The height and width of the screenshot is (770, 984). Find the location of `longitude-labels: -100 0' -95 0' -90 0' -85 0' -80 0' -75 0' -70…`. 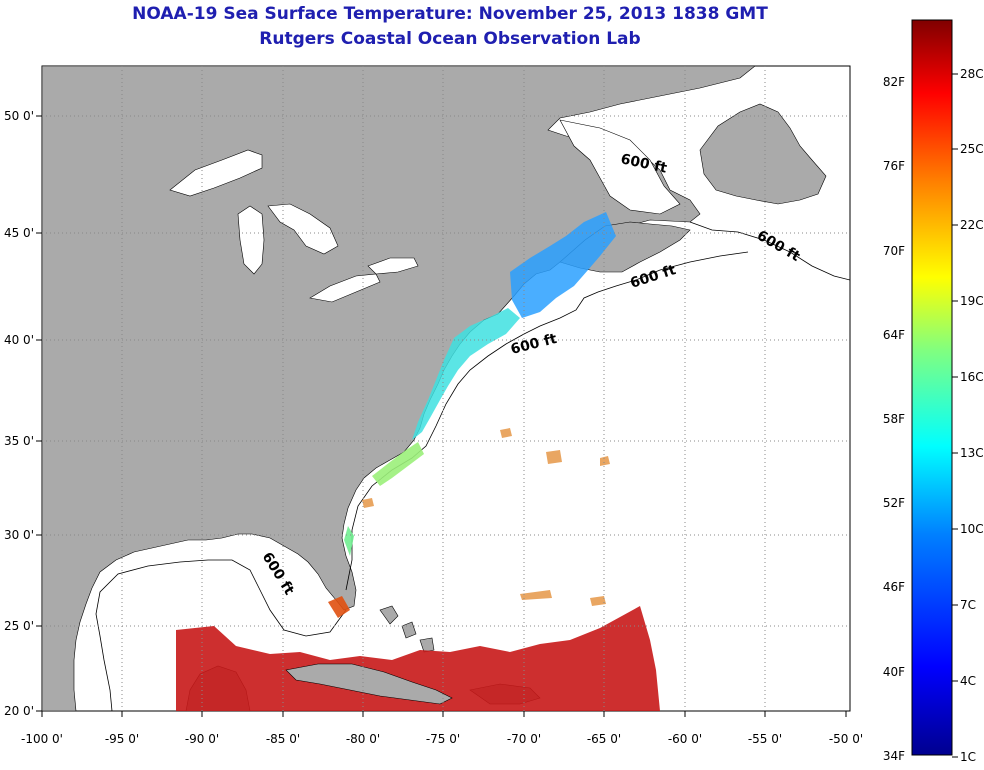

longitude-labels: -100 0' -95 0' -90 0' -85 0' -80 0' -75 0' -70… is located at coordinates (442, 728).